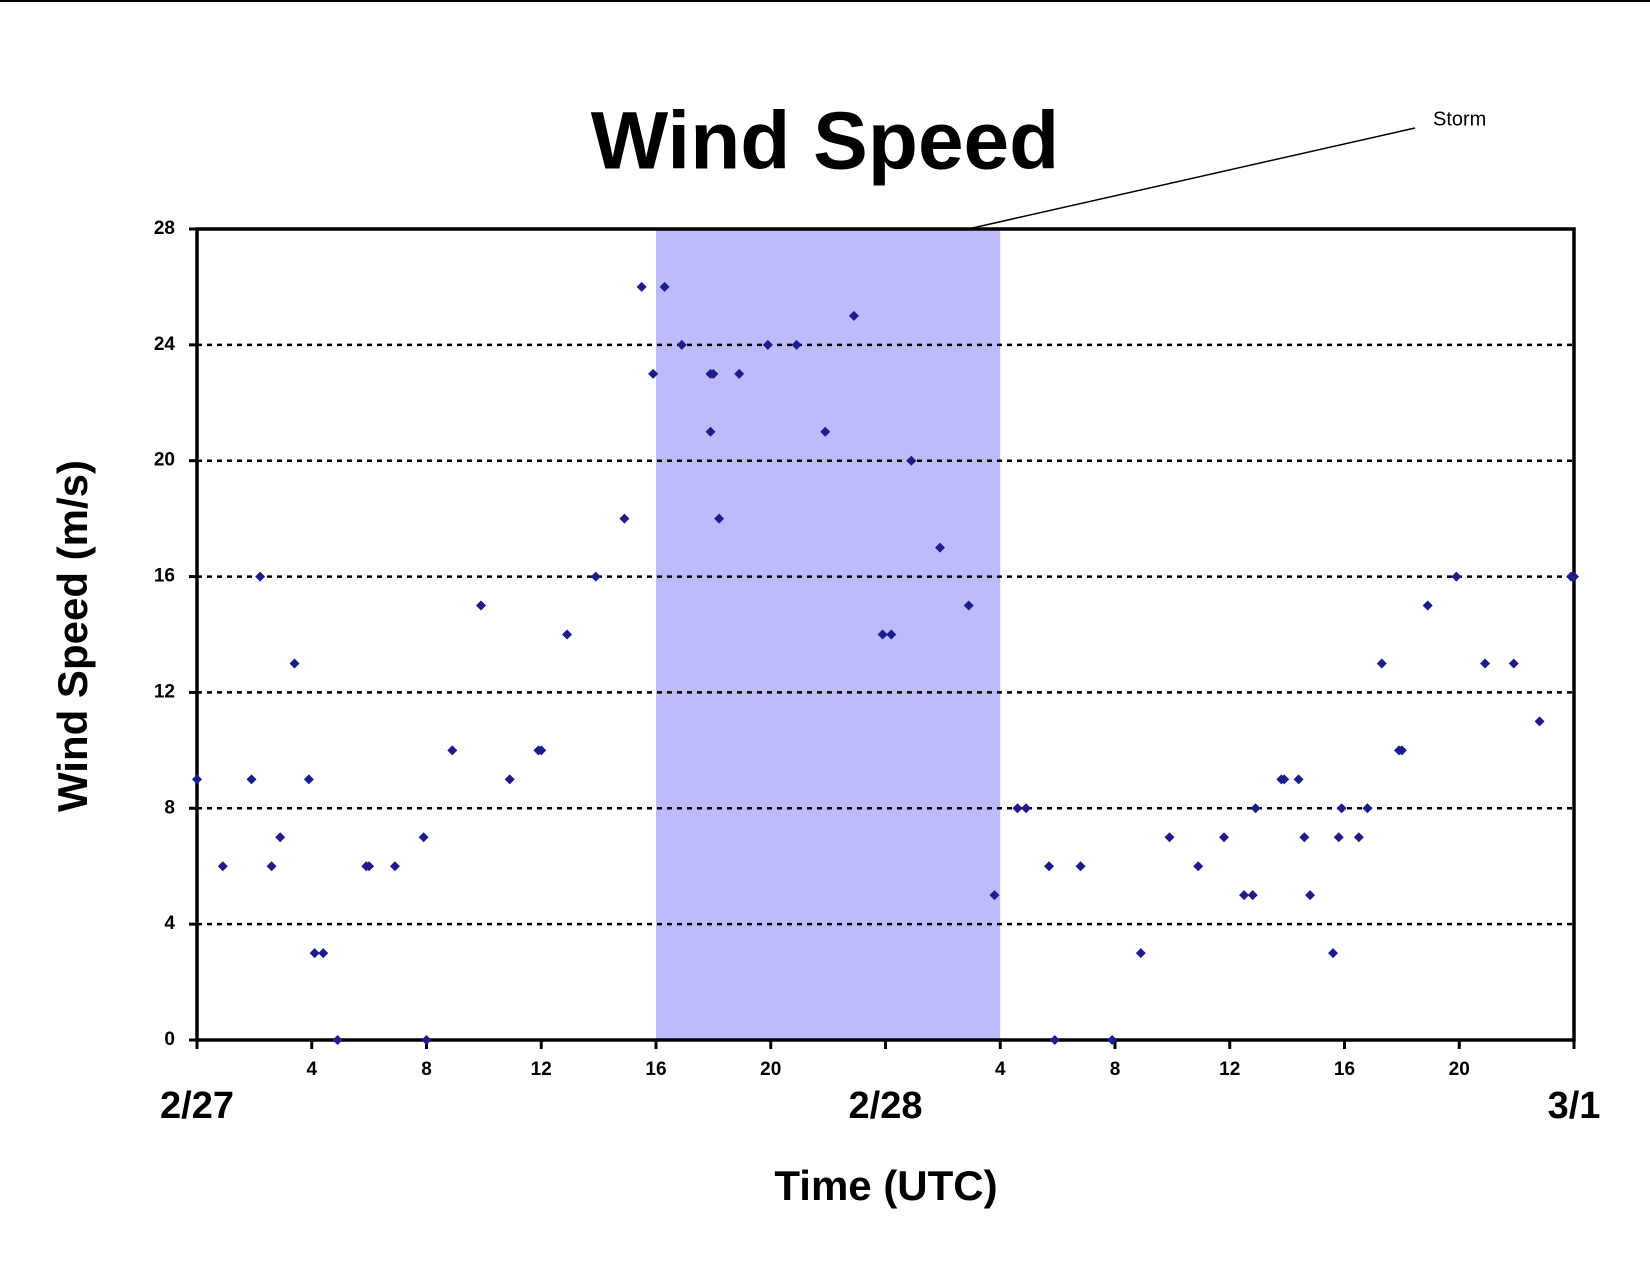  What do you see at coordinates (825, 141) in the screenshot?
I see `chart-title: Wind Speed` at bounding box center [825, 141].